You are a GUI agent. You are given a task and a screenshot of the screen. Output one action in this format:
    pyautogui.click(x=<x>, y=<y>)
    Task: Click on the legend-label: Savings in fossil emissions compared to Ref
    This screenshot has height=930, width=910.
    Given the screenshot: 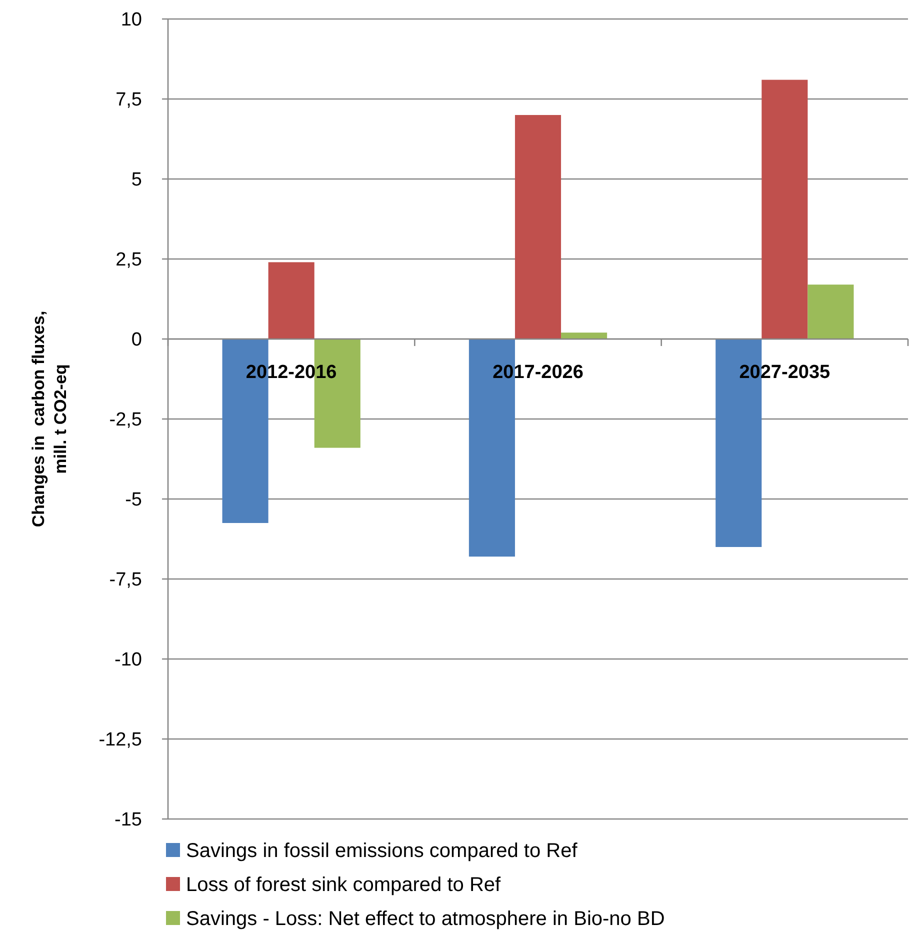 What is the action you would take?
    pyautogui.click(x=382, y=851)
    